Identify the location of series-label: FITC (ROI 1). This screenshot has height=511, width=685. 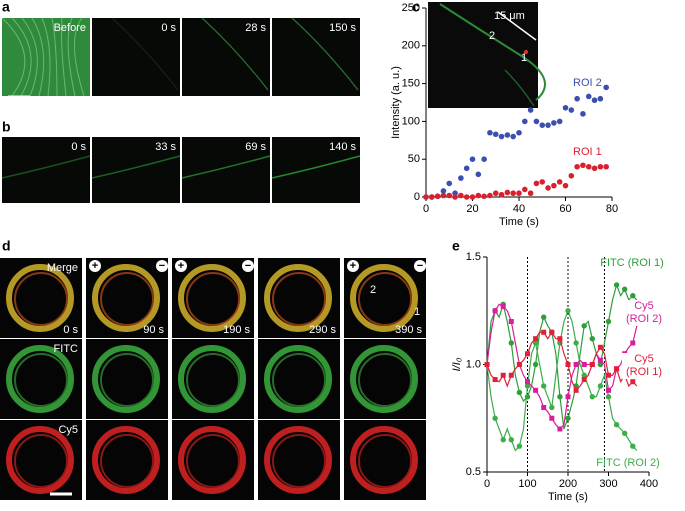
(632, 263).